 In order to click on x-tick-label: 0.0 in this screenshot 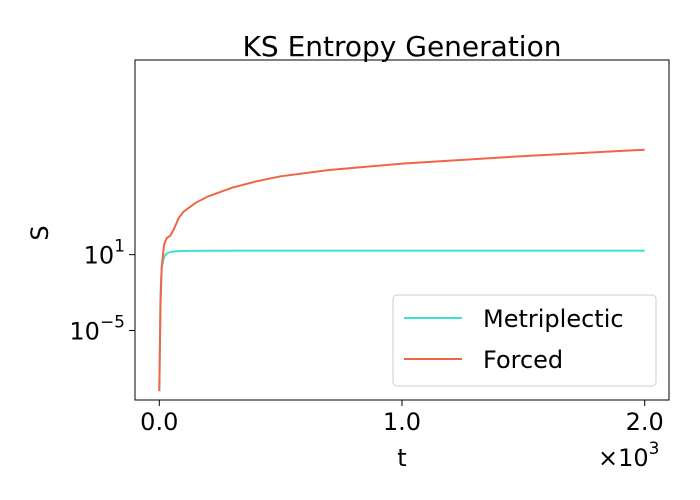, I will do `click(159, 422)`.